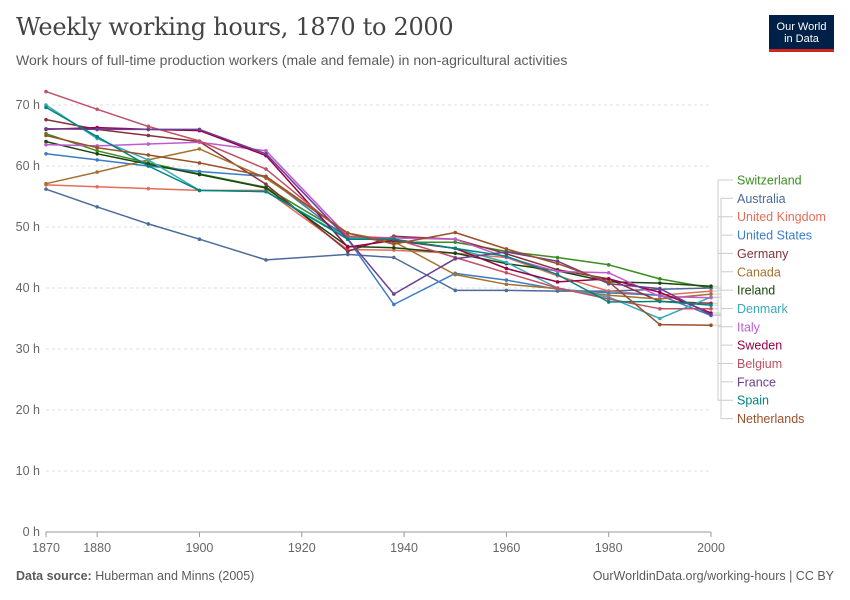 The image size is (850, 600). I want to click on legend-connector-australia, so click(723, 243).